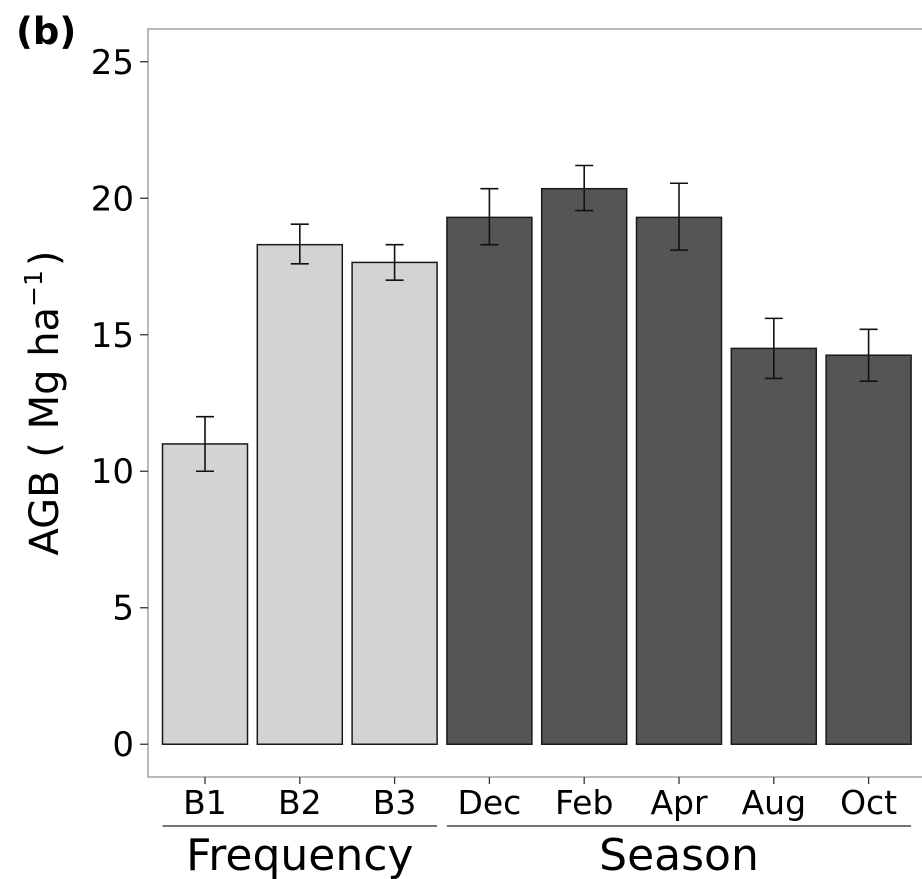 Image resolution: width=922 pixels, height=879 pixels. Describe the element at coordinates (489, 480) in the screenshot. I see `bar-dec` at that location.